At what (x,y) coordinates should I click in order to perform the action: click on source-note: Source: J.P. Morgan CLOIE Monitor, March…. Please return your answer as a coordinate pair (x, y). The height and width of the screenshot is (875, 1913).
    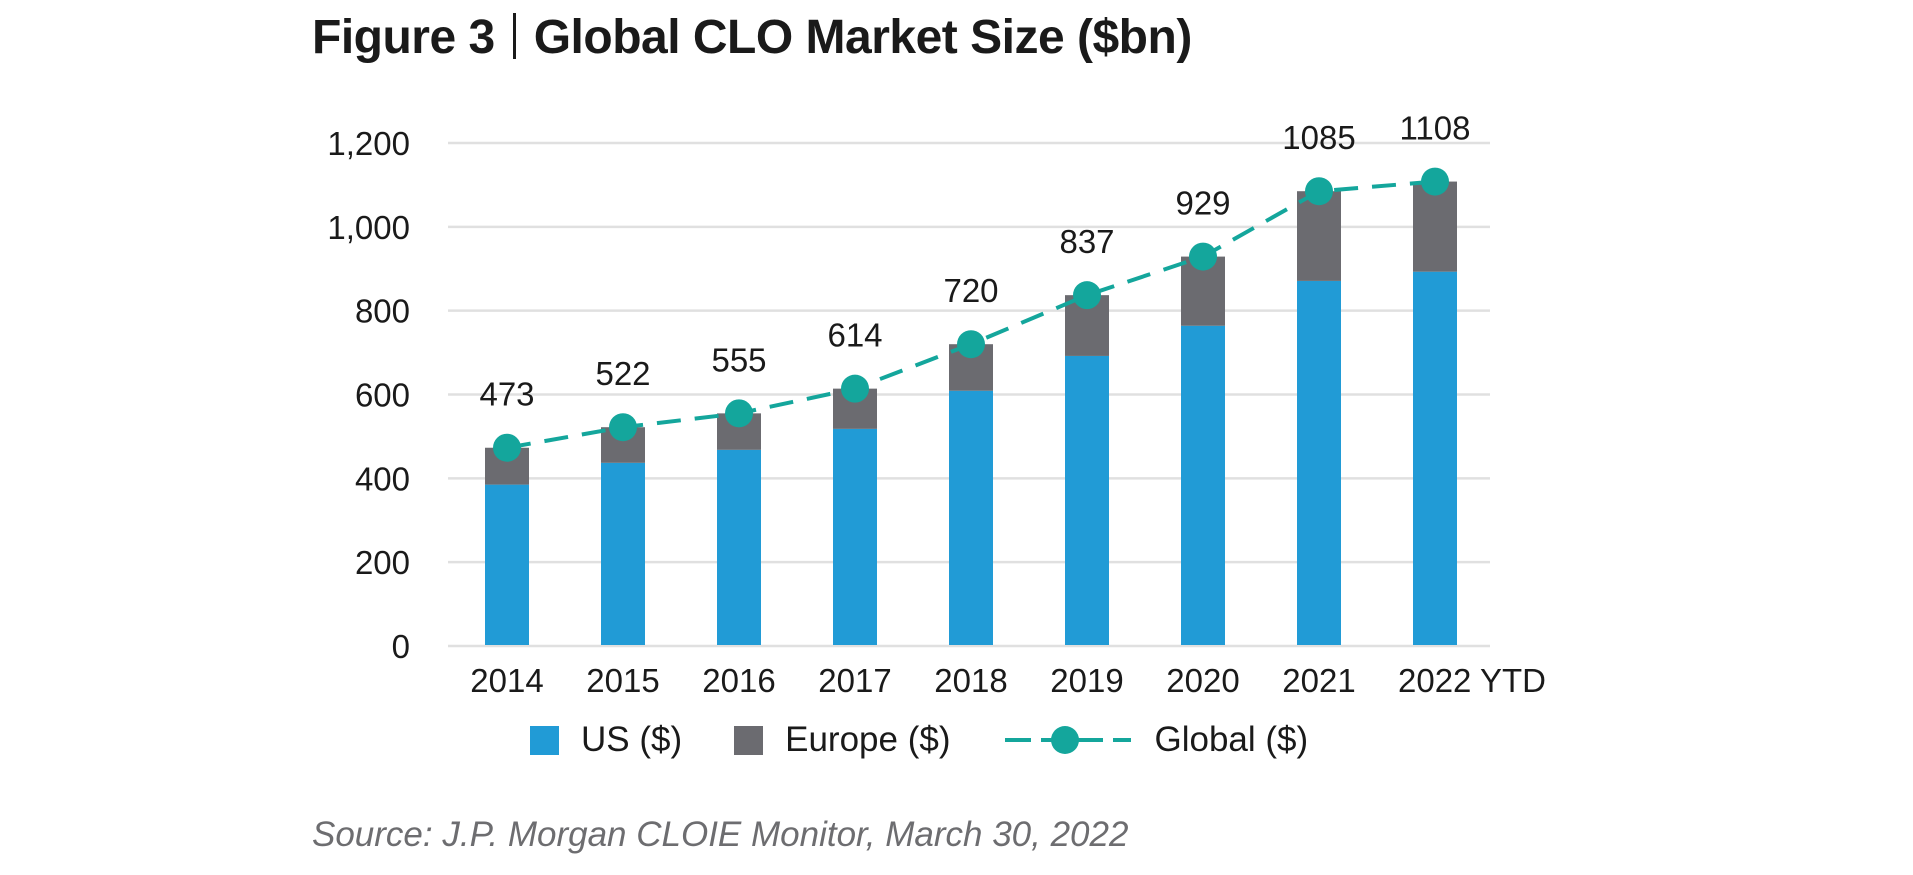
    Looking at the image, I should click on (720, 834).